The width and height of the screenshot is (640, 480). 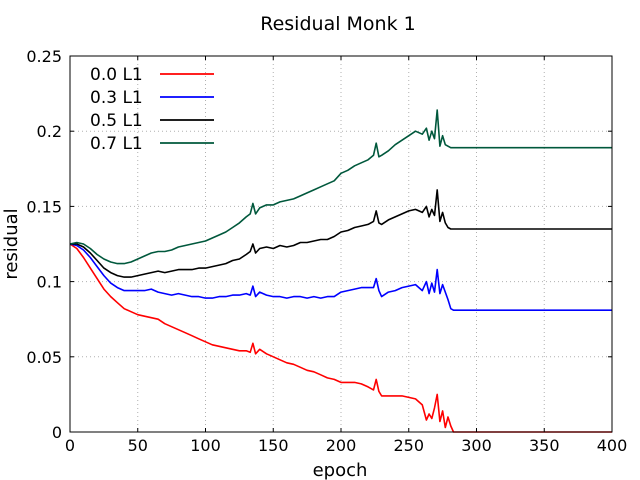 What do you see at coordinates (341, 445) in the screenshot?
I see `x-tick-label: 200` at bounding box center [341, 445].